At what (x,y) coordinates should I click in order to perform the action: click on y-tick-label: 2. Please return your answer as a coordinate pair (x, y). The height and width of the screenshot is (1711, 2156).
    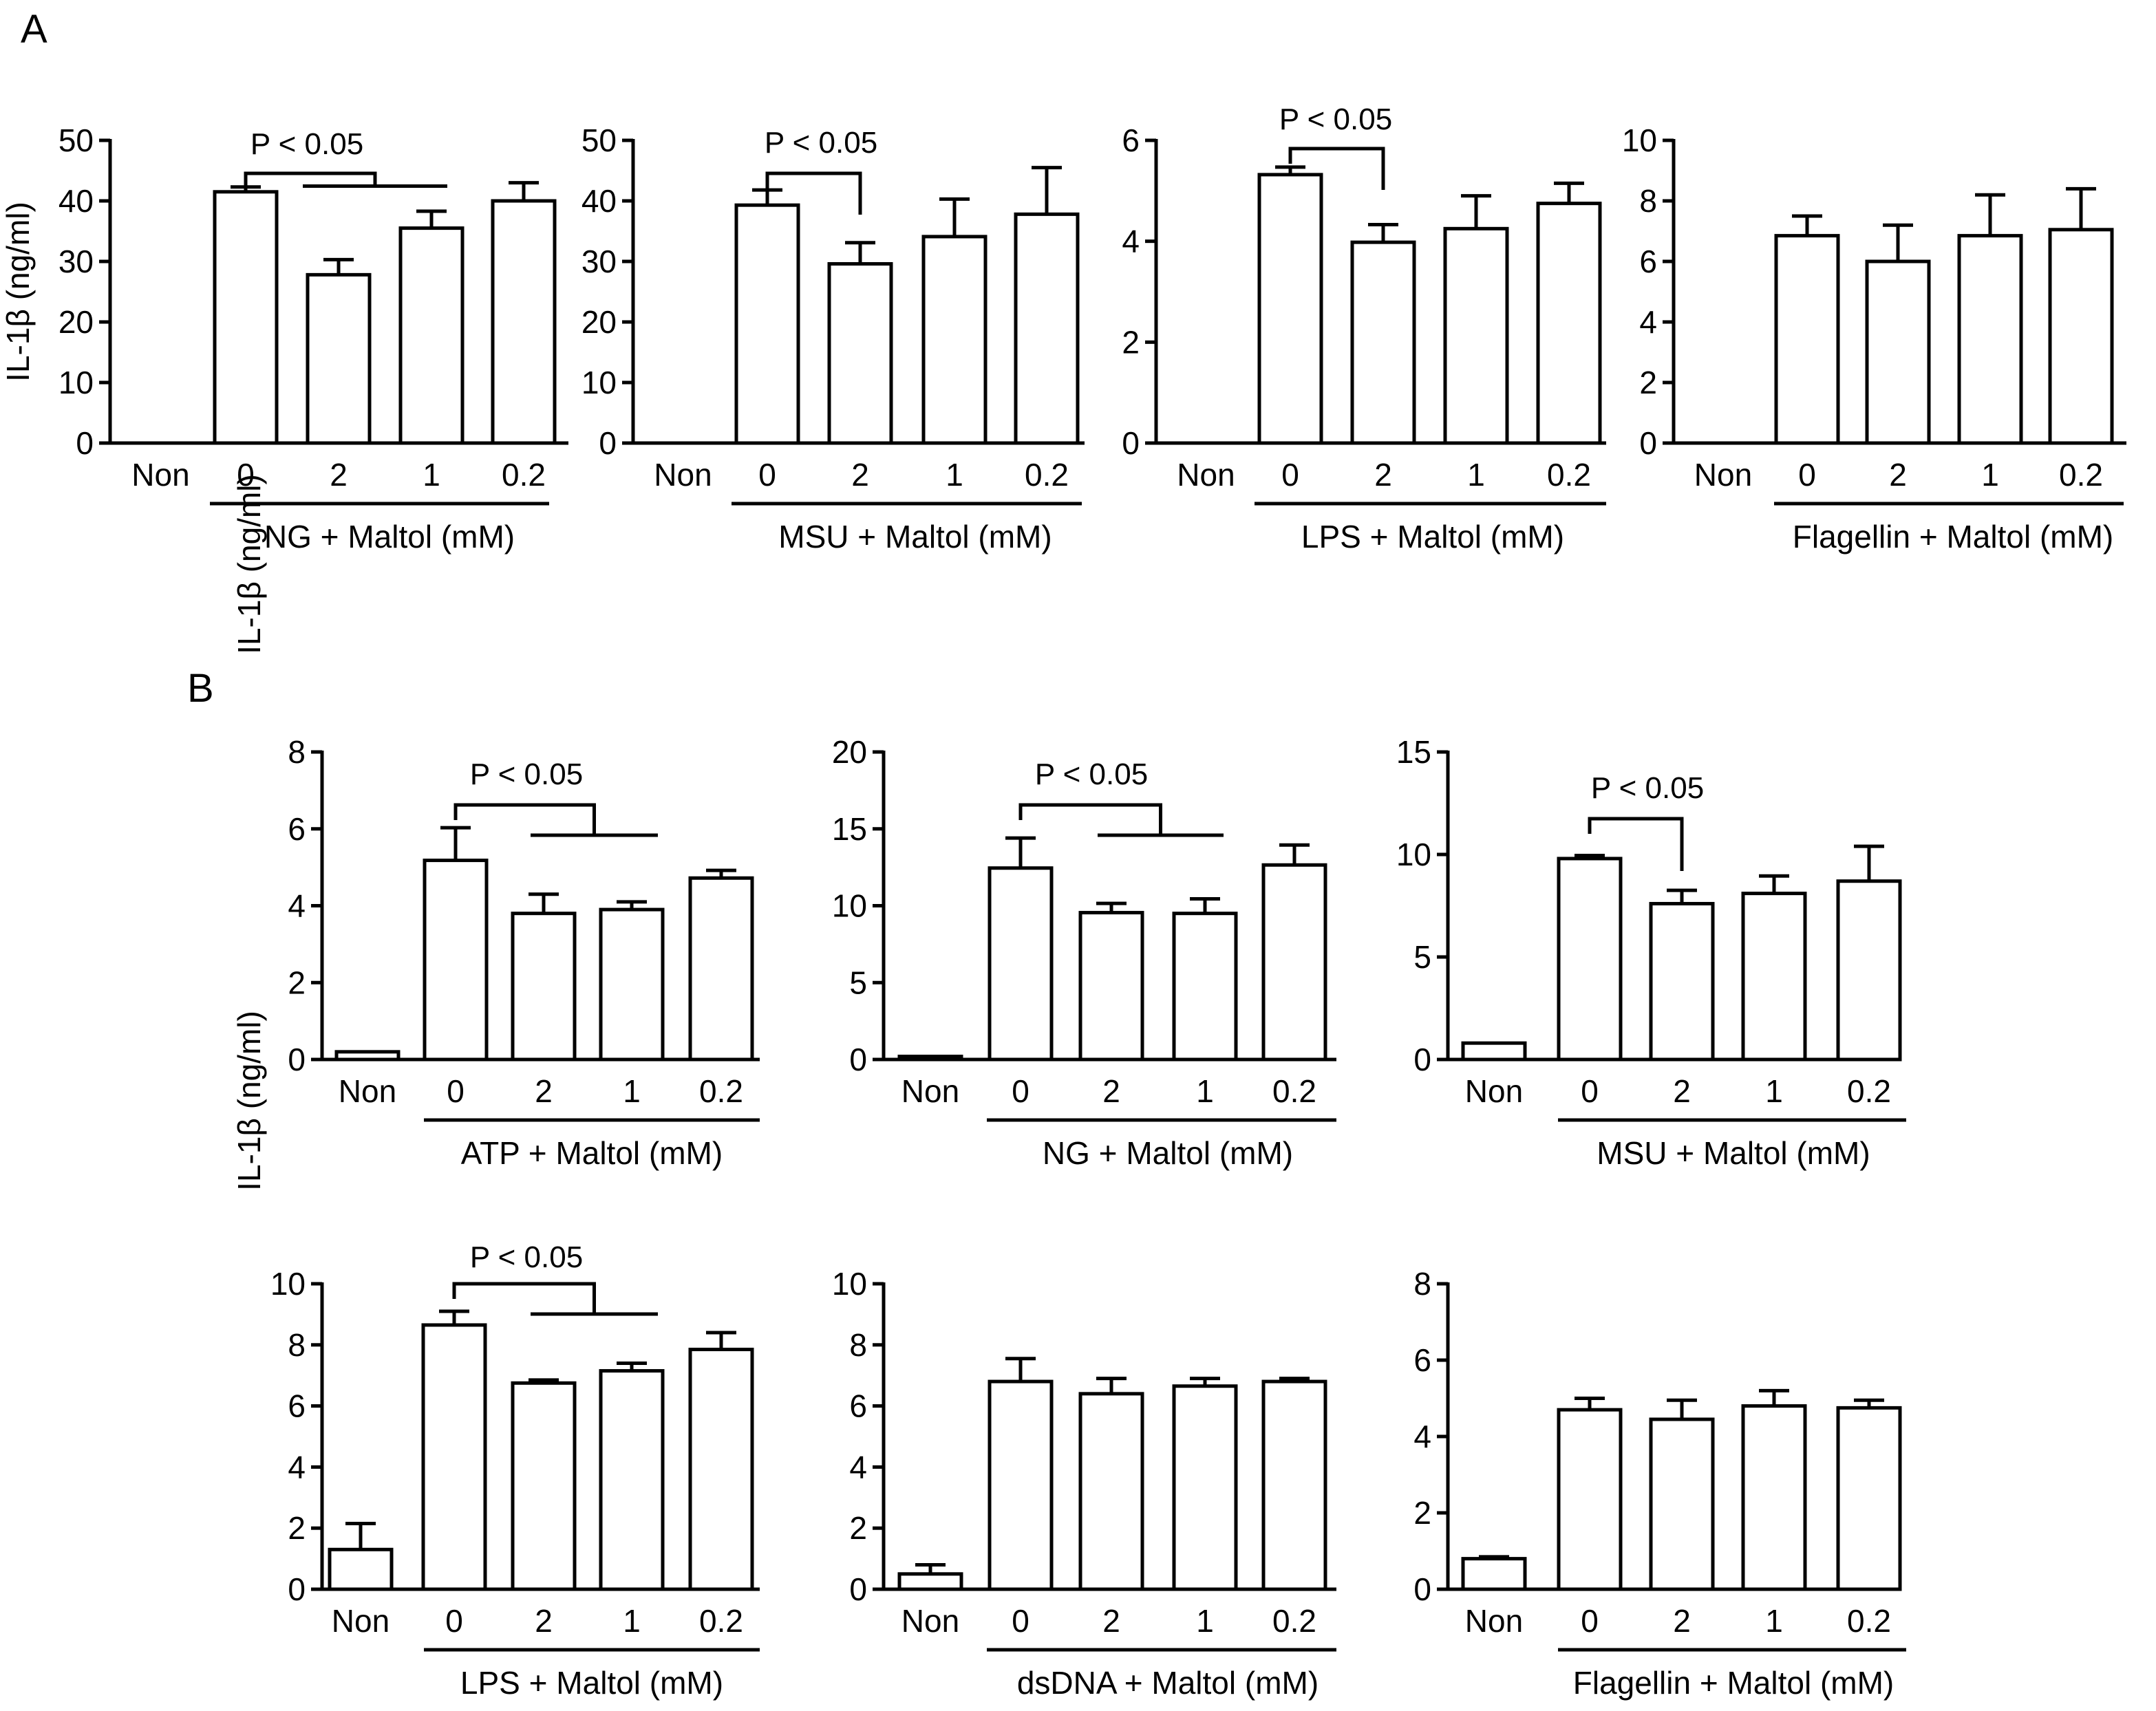
    Looking at the image, I should click on (1422, 1513).